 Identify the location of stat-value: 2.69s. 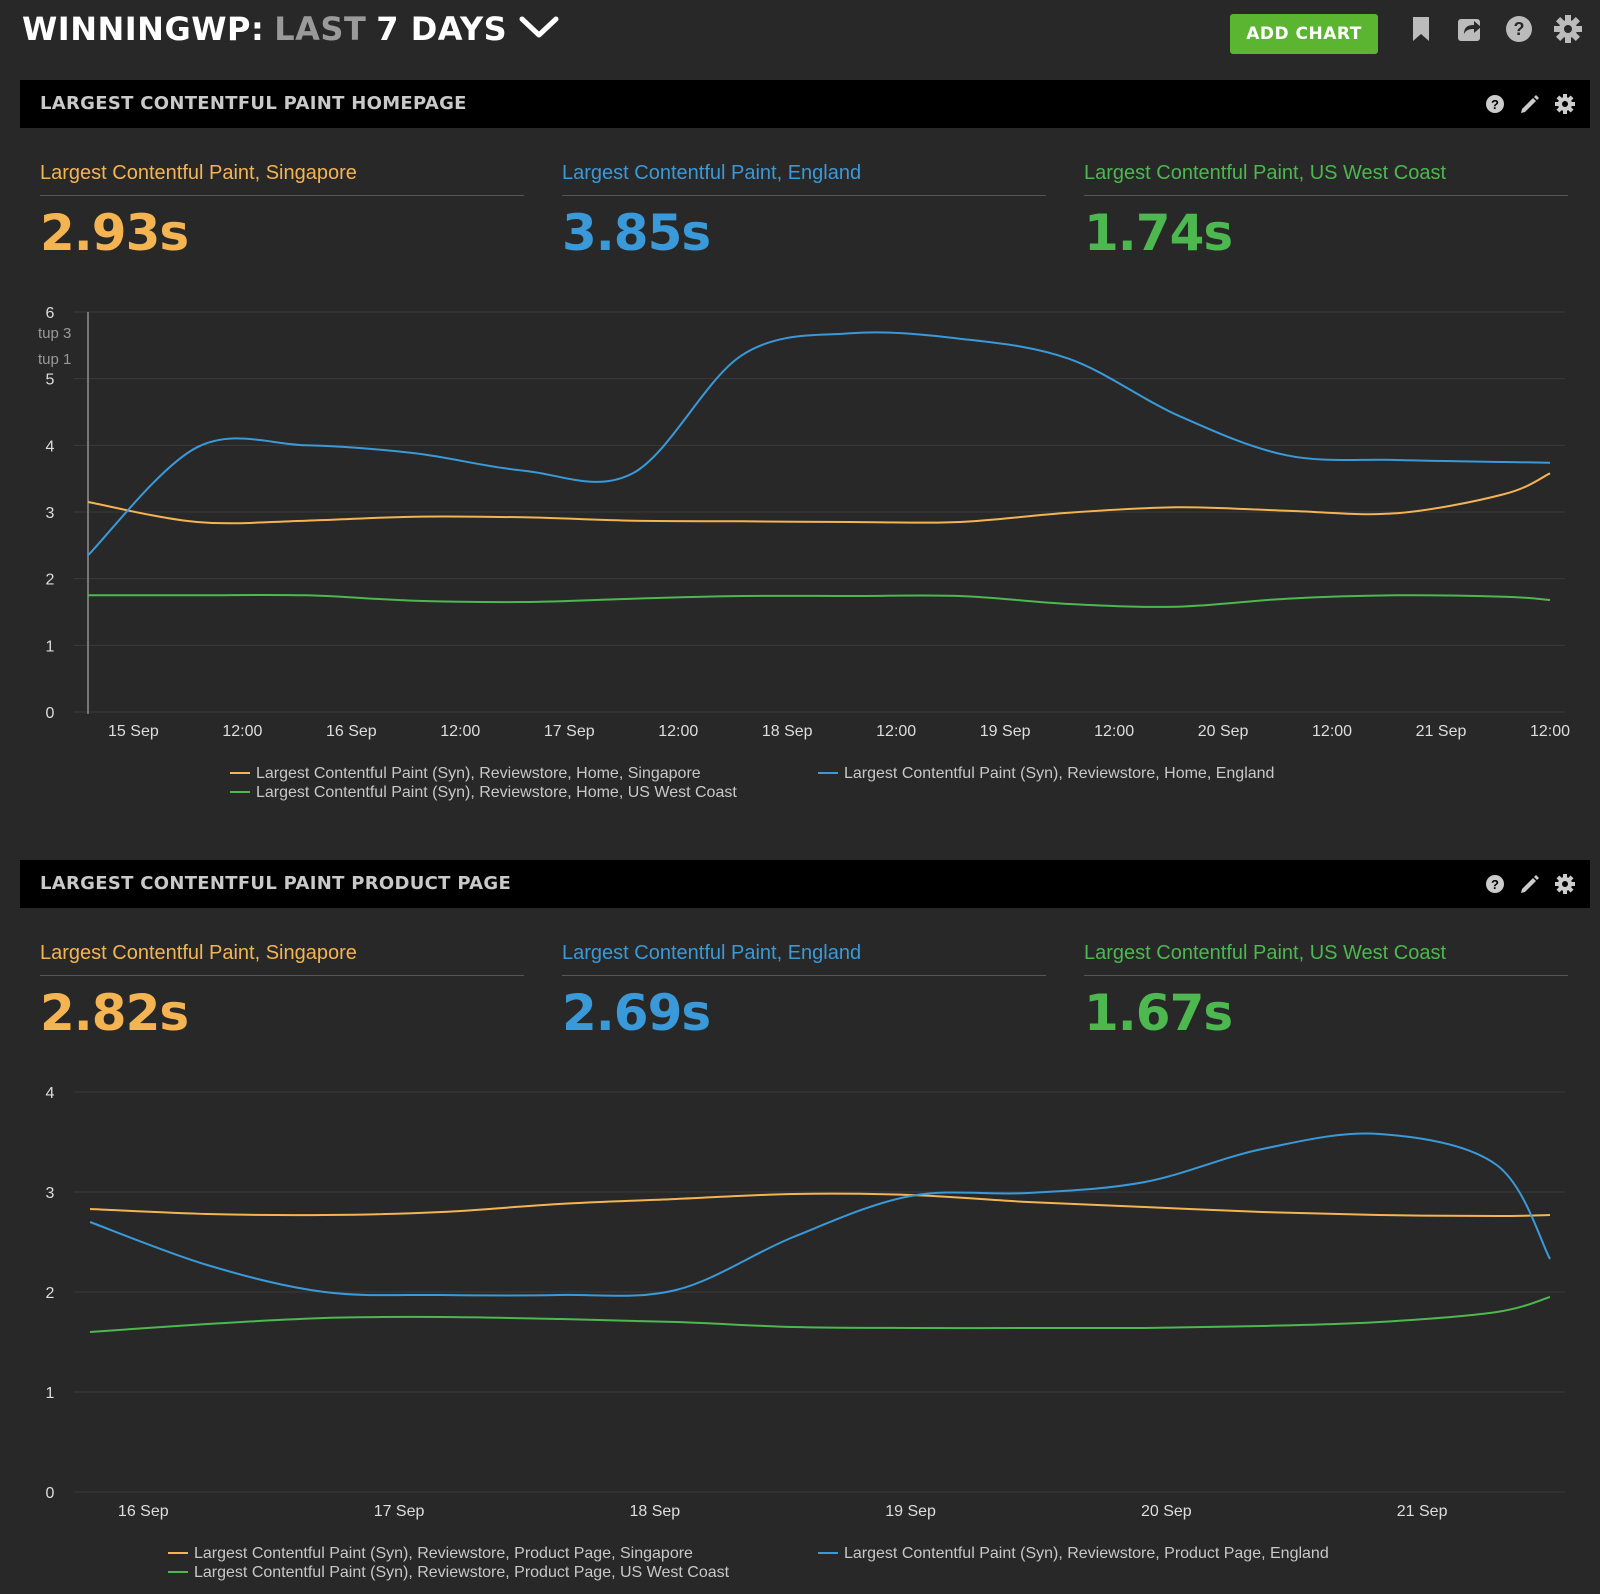
(636, 1013).